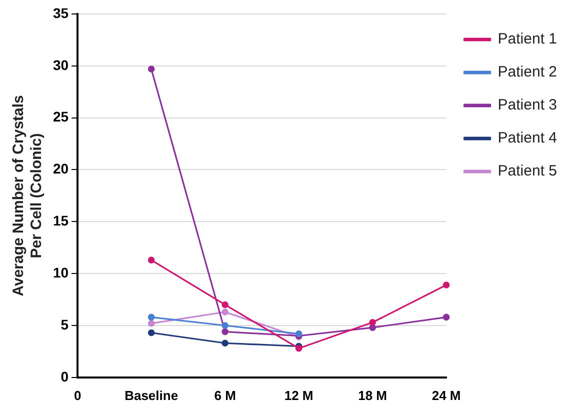  What do you see at coordinates (299, 395) in the screenshot?
I see `x-tick-label: 12 M` at bounding box center [299, 395].